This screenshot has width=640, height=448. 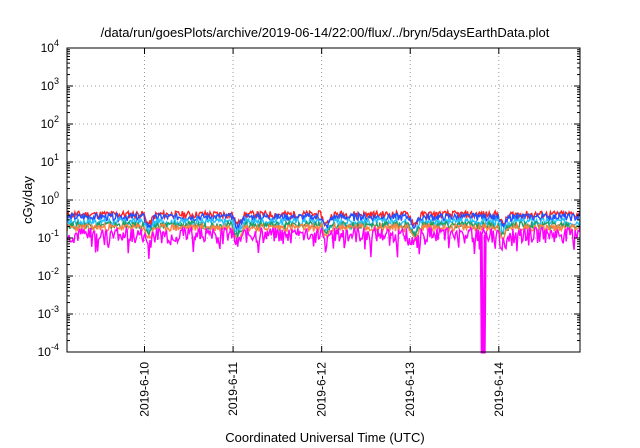 What do you see at coordinates (483, 294) in the screenshot?
I see `dip-spike` at bounding box center [483, 294].